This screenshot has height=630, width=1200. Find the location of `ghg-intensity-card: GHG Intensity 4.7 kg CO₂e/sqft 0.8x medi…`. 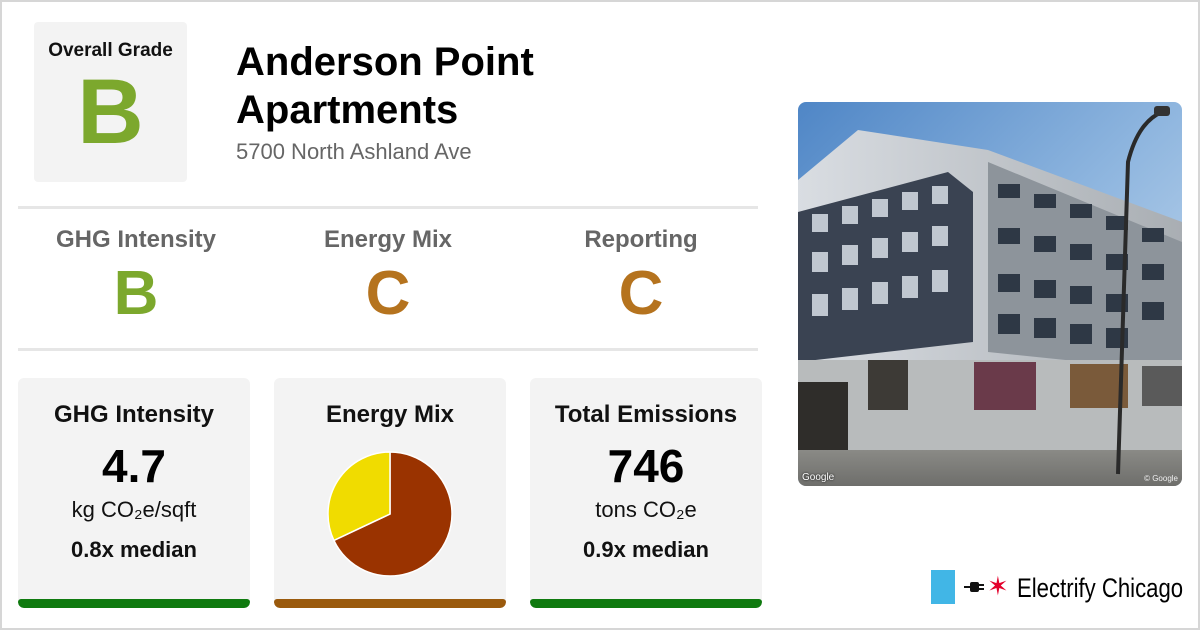

ghg-intensity-card: GHG Intensity 4.7 kg CO₂e/sqft 0.8x medi… is located at coordinates (134, 493).